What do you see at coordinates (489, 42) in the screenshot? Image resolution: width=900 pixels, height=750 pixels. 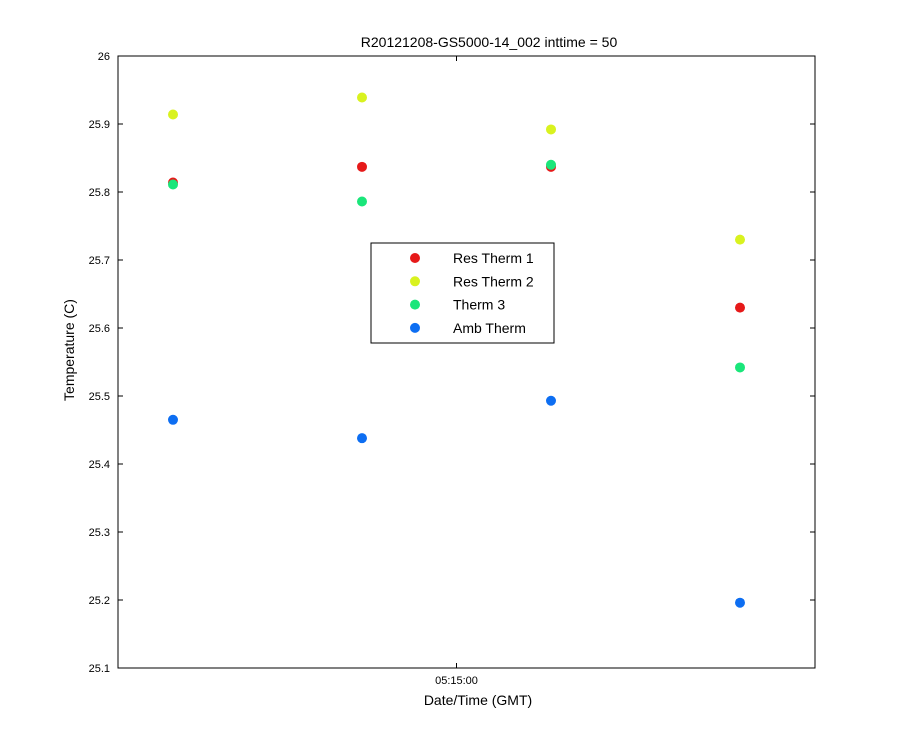 I see `chart-title: R20121208-GS5000-14_002 inttime = 50` at bounding box center [489, 42].